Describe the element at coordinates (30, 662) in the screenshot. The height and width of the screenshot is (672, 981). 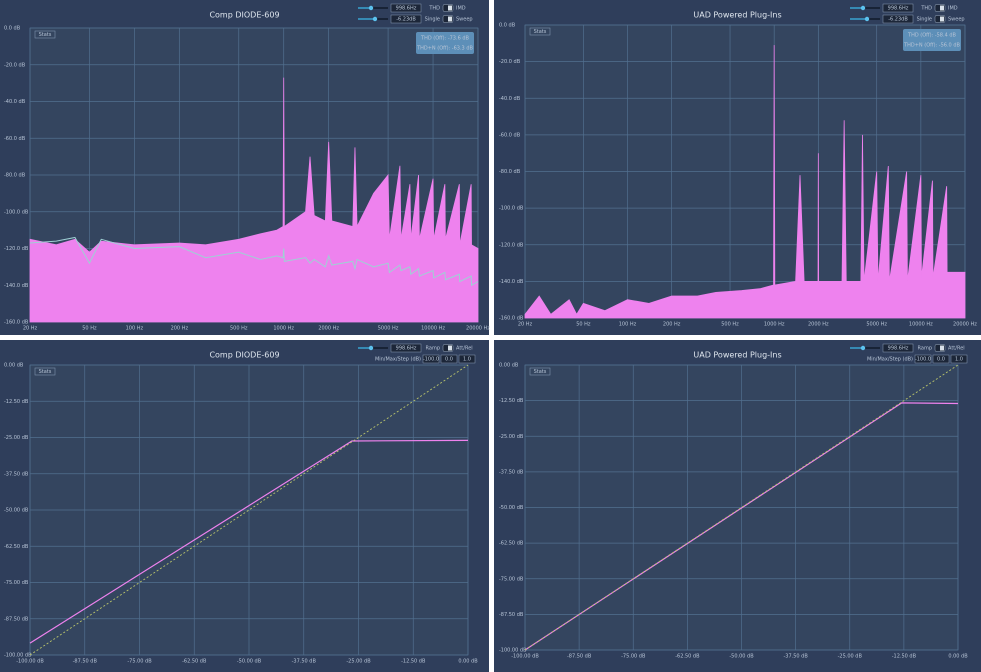
I see `x-tick-label: -100.00 dB` at that location.